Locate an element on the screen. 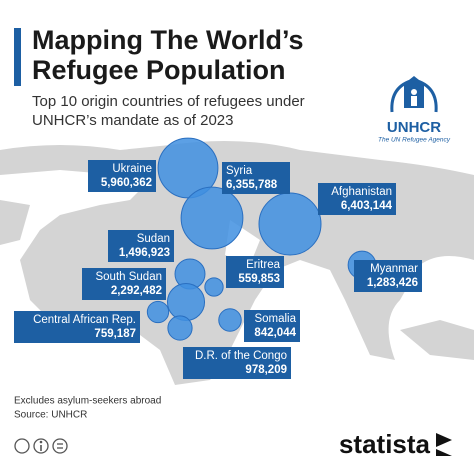  value-label: 2,292,482 is located at coordinates (136, 291).